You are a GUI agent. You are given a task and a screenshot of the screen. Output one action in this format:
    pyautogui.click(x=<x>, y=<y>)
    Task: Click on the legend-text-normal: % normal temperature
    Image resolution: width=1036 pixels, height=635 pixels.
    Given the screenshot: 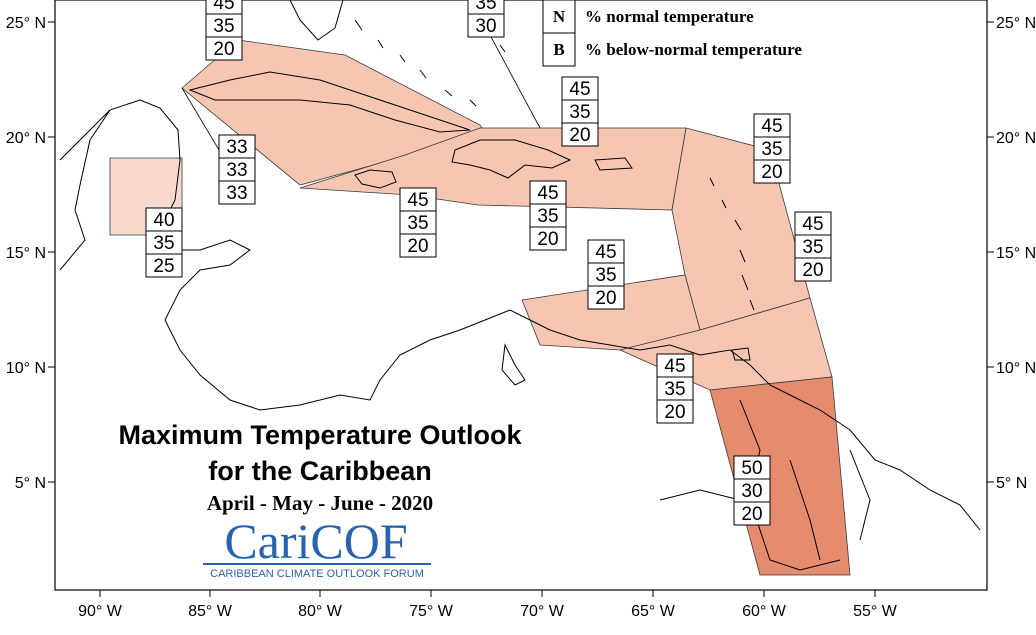 What is the action you would take?
    pyautogui.click(x=669, y=16)
    